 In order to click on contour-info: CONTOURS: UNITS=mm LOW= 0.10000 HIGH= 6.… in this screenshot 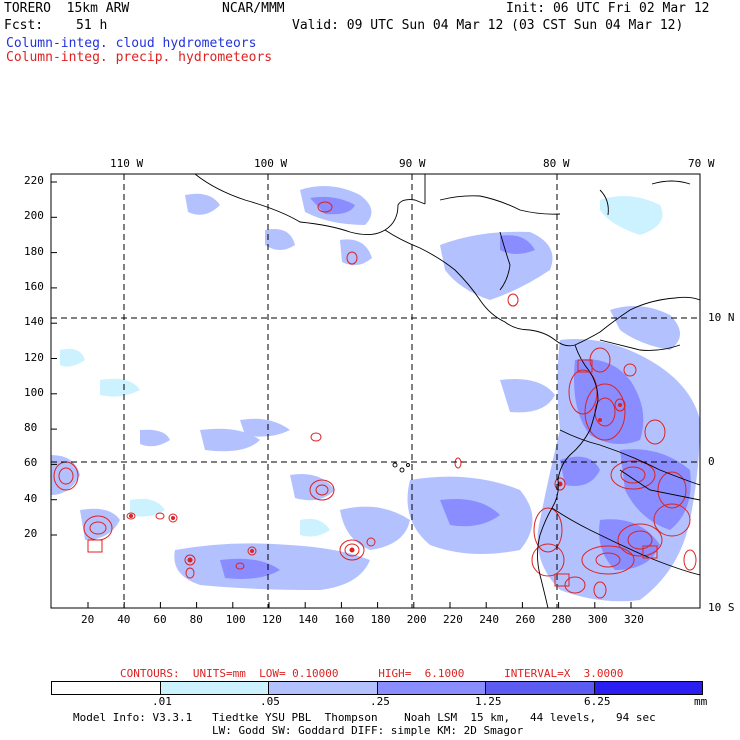, I will do `click(372, 673)`.